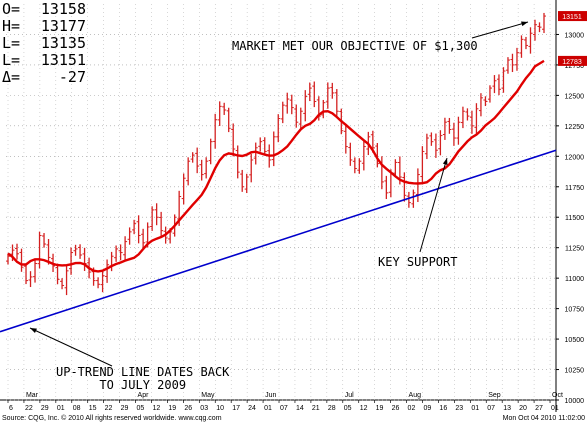 The image size is (587, 426). I want to click on x-day-label: 14, so click(300, 408).